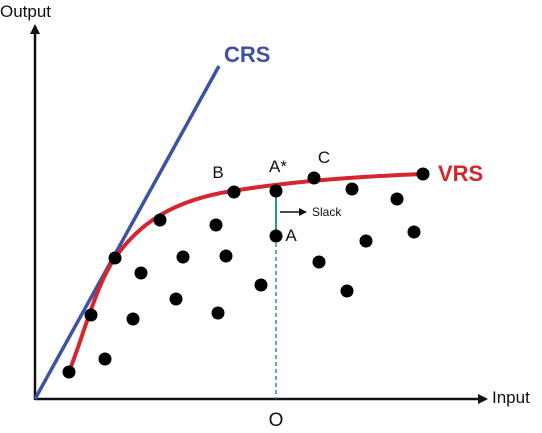 The height and width of the screenshot is (433, 542). I want to click on point-label-b: B, so click(217, 172).